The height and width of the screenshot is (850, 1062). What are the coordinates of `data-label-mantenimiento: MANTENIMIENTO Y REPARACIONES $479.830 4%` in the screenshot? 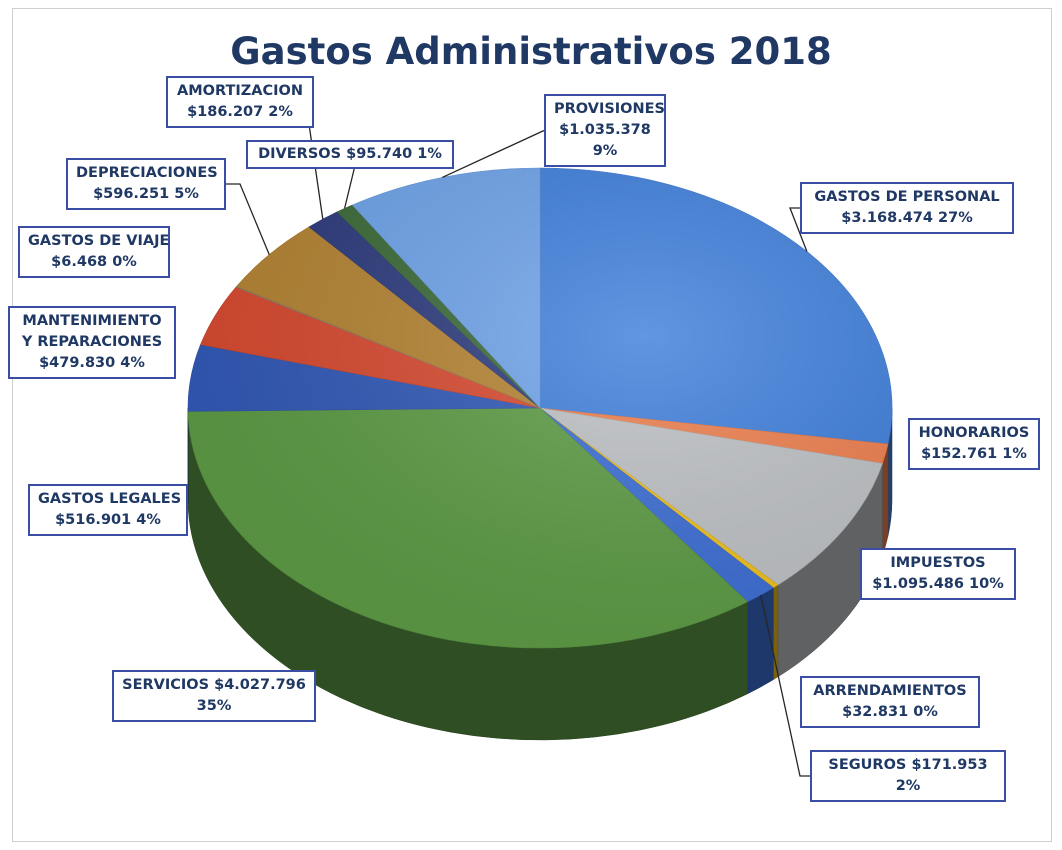 It's located at (92, 342).